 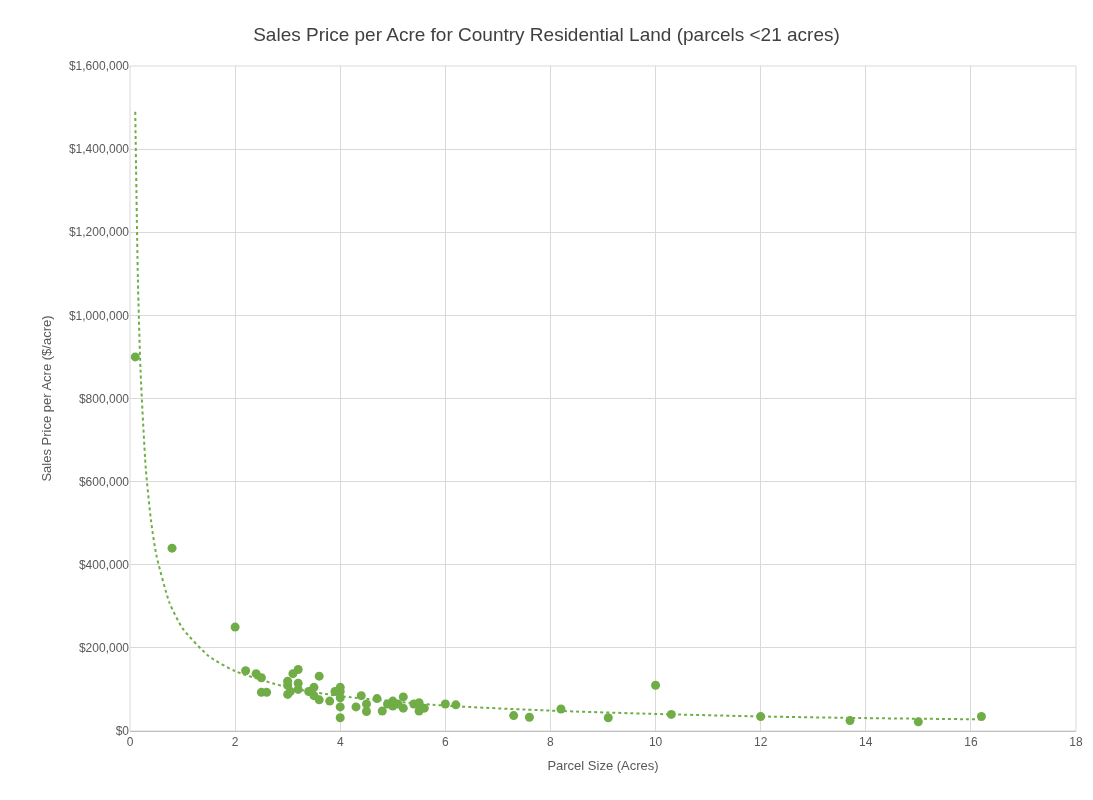 I want to click on y-tick-label: $400,000, so click(x=104, y=564).